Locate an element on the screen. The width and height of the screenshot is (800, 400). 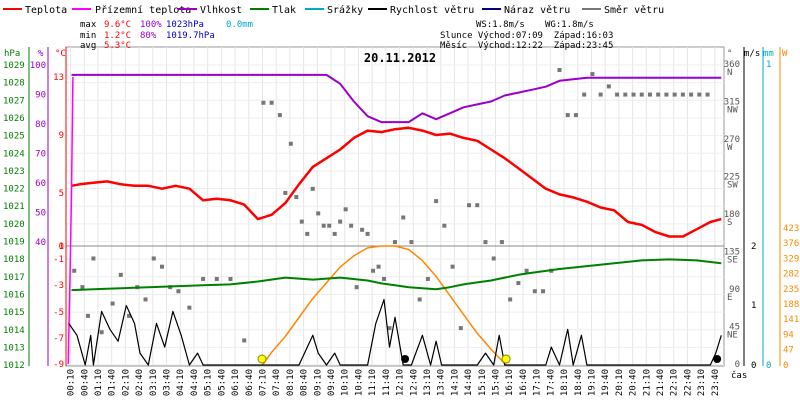
stat-avg-temp: 5.3°C is located at coordinates (117, 46).